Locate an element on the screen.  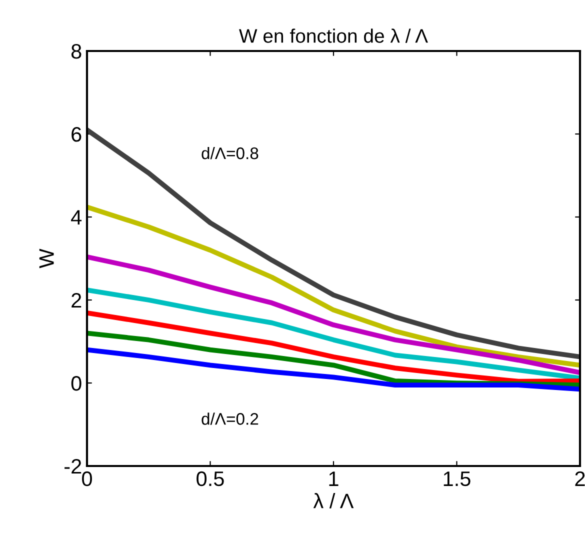
x-axis-title: λ / Λ is located at coordinates (333, 500).